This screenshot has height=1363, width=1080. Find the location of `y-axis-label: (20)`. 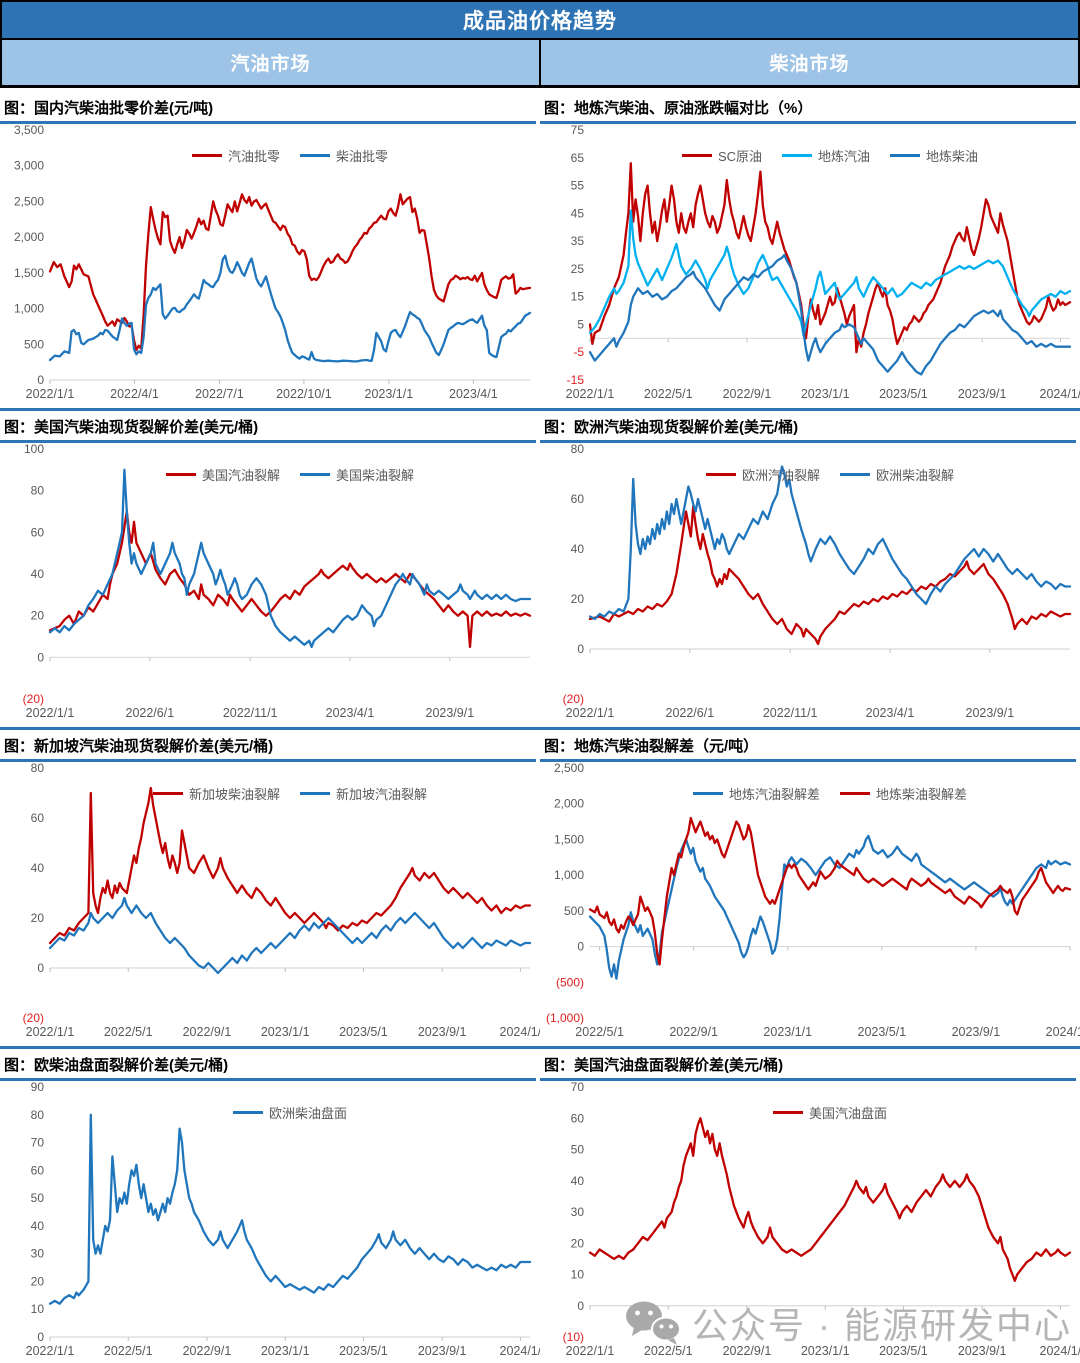

y-axis-label: (20) is located at coordinates (33, 699).